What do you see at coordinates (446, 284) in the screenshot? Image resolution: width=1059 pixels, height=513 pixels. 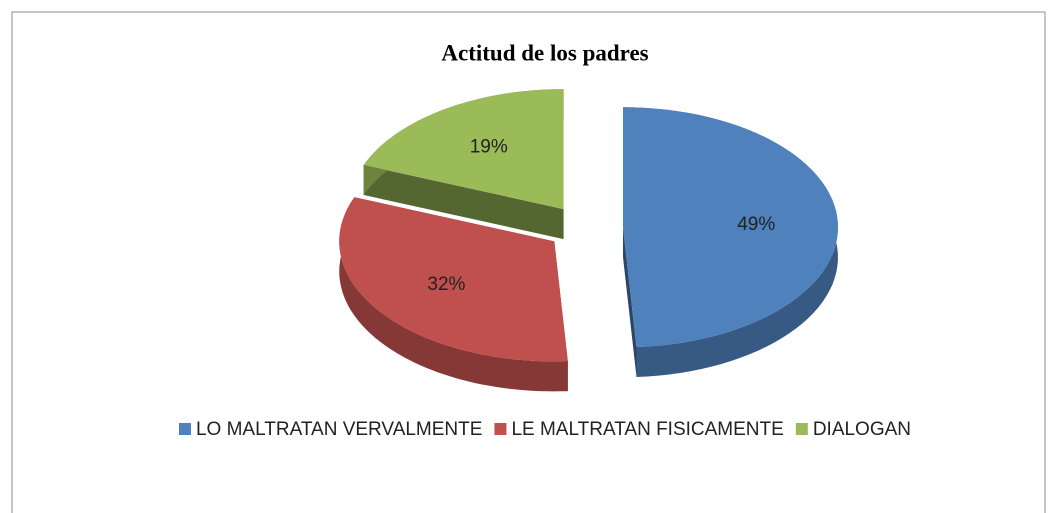 I see `data-label: 32%` at bounding box center [446, 284].